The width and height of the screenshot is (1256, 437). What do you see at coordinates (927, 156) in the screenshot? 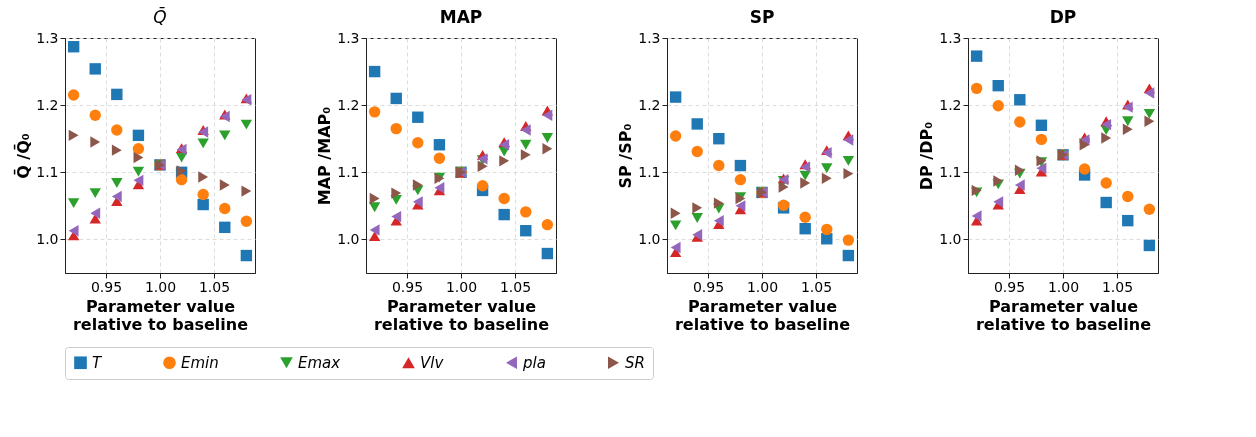
I see `y-axis-title: DP /DP₀` at bounding box center [927, 156].